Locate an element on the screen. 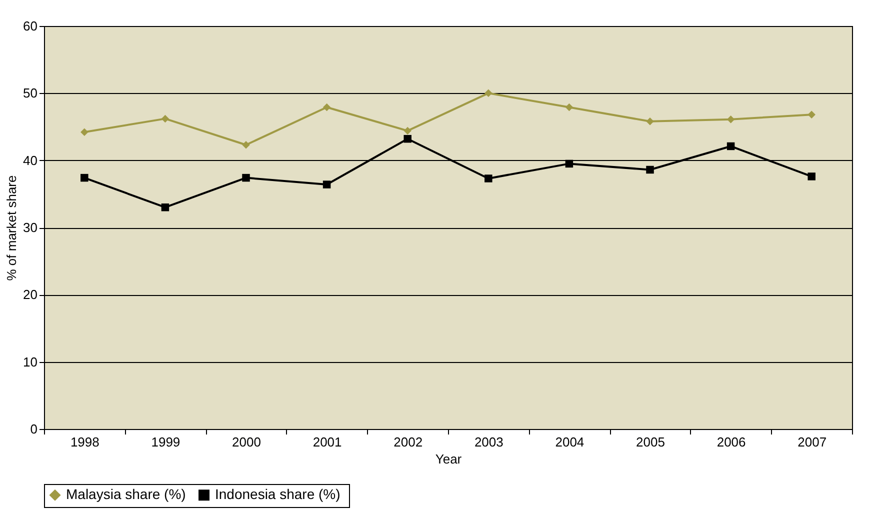 The height and width of the screenshot is (513, 873). x-tick-label: 1999 is located at coordinates (165, 442).